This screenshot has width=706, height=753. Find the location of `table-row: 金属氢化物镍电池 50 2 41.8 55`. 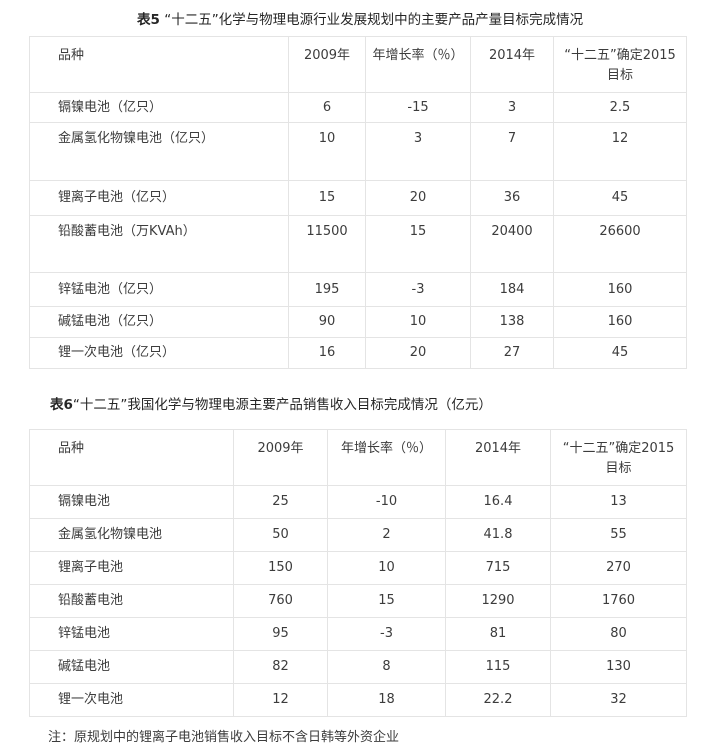

table-row: 金属氢化物镍电池 50 2 41.8 55 is located at coordinates (358, 535).